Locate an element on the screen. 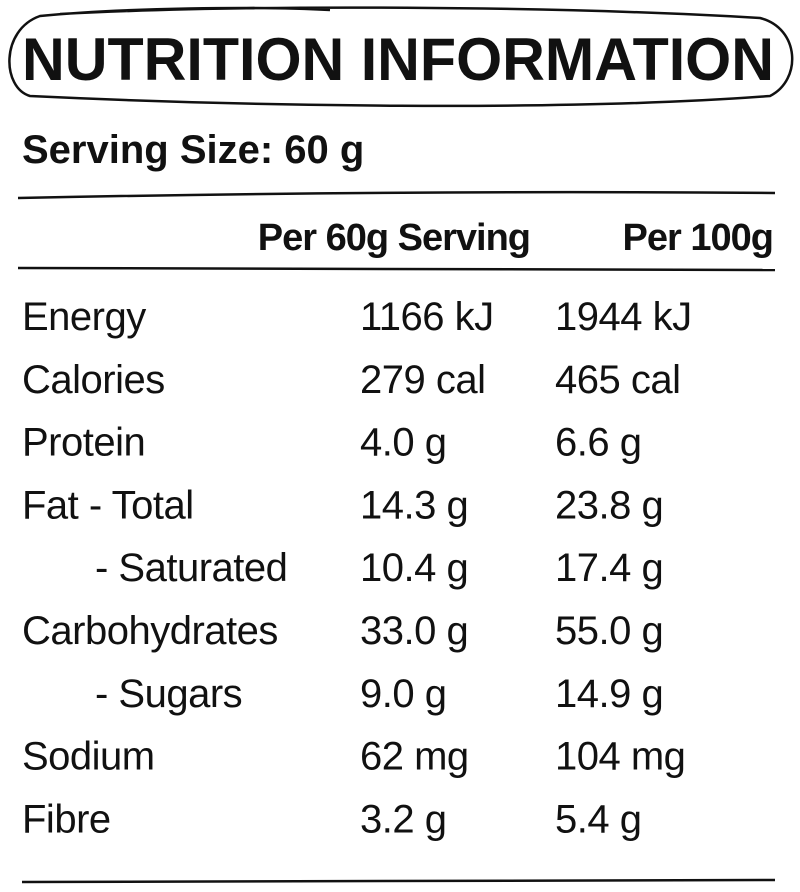 The height and width of the screenshot is (892, 800). row-label: Calories is located at coordinates (93, 380).